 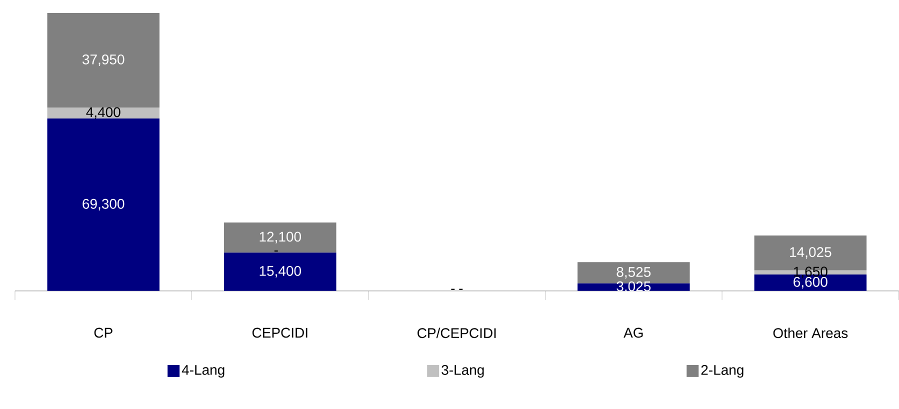 What do you see at coordinates (463, 371) in the screenshot?
I see `legend-label: 3-Lang` at bounding box center [463, 371].